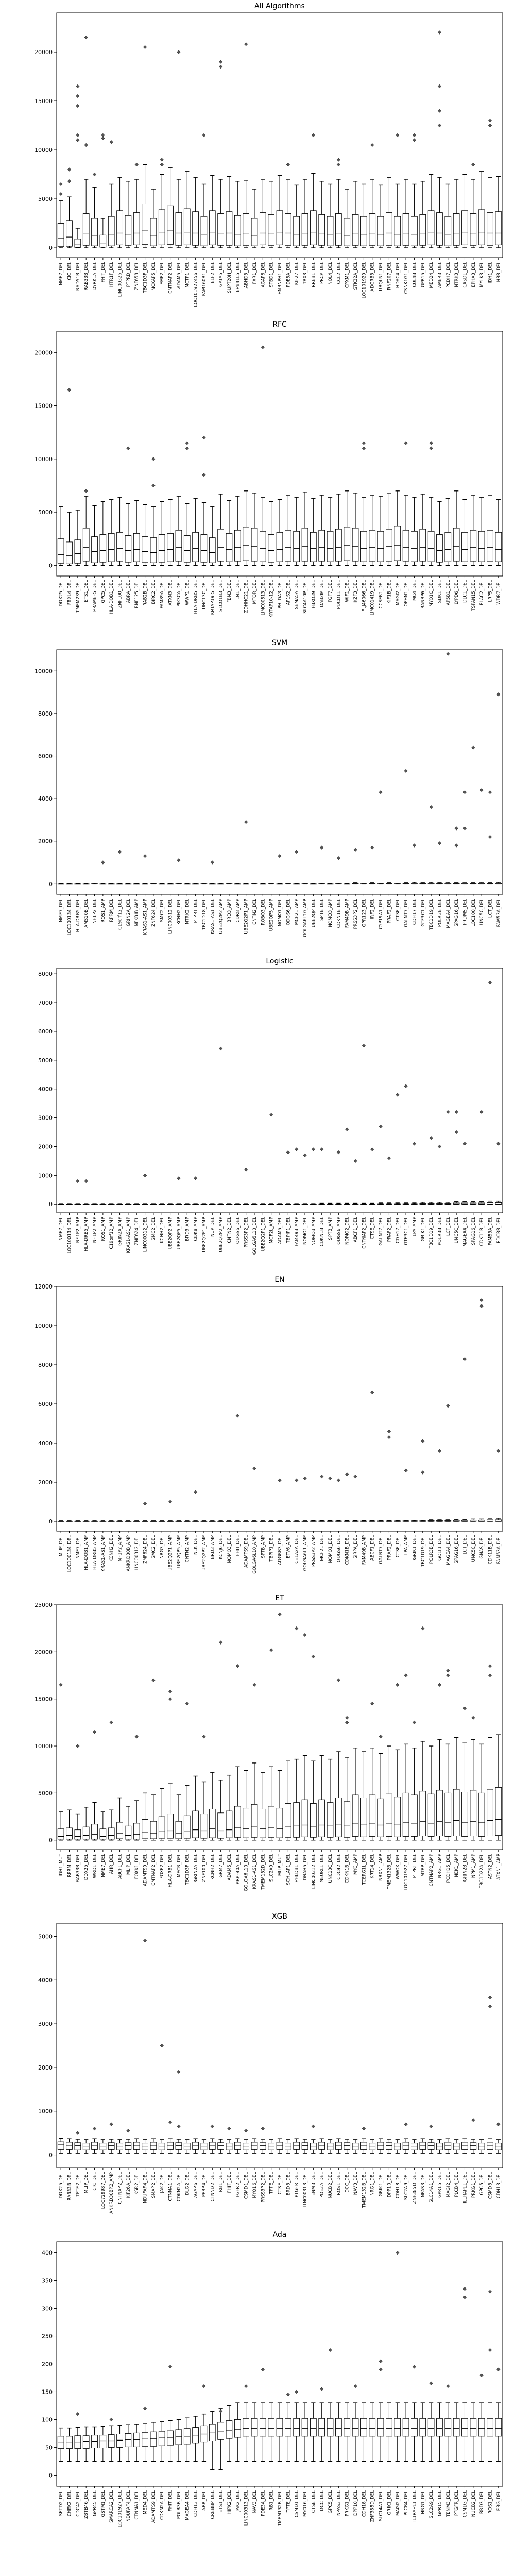 This screenshot has height=2576, width=515. Describe the element at coordinates (103, 591) in the screenshot. I see `x-tick-label: GPC5_DEL` at that location.